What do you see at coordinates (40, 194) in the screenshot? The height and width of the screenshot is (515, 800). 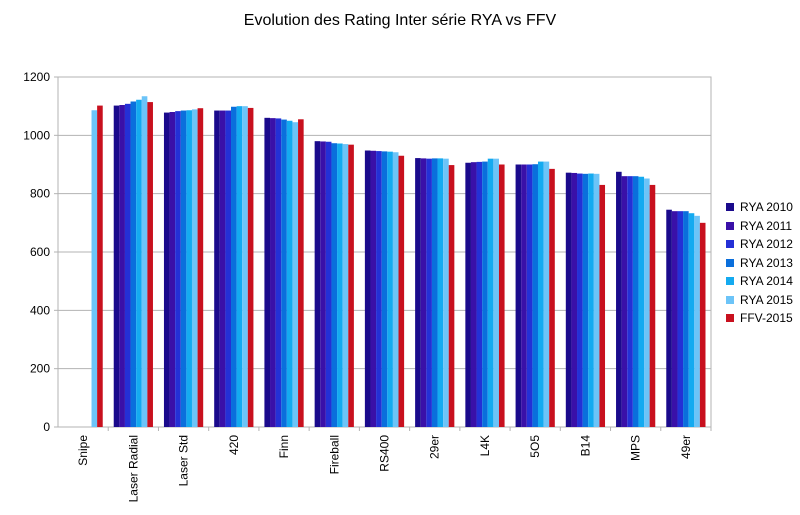 I see `y-tick-label: 800` at bounding box center [40, 194].